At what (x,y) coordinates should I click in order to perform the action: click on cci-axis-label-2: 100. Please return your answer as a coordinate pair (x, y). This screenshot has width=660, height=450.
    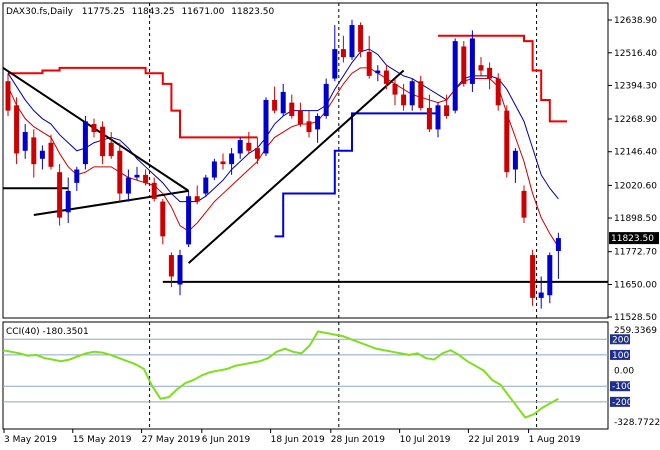
    Looking at the image, I should click on (620, 356).